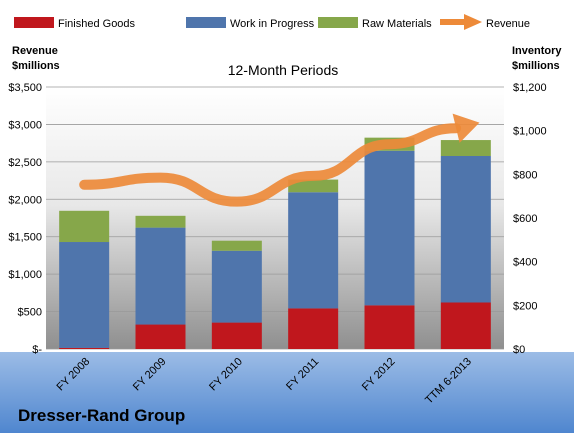 This screenshot has height=433, width=574. Describe the element at coordinates (525, 306) in the screenshot. I see `right-tick-label: $200` at that location.